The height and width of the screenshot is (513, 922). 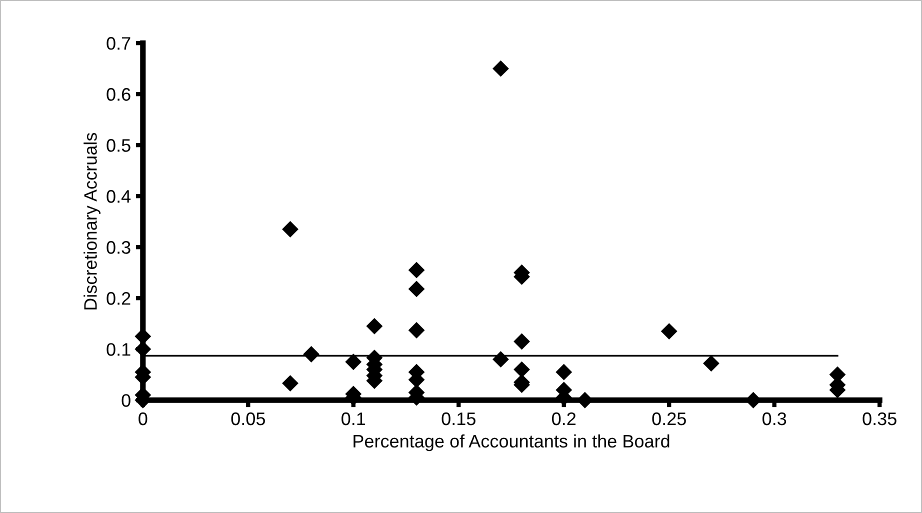 I want to click on x-tick-label: 0.25, so click(x=669, y=419).